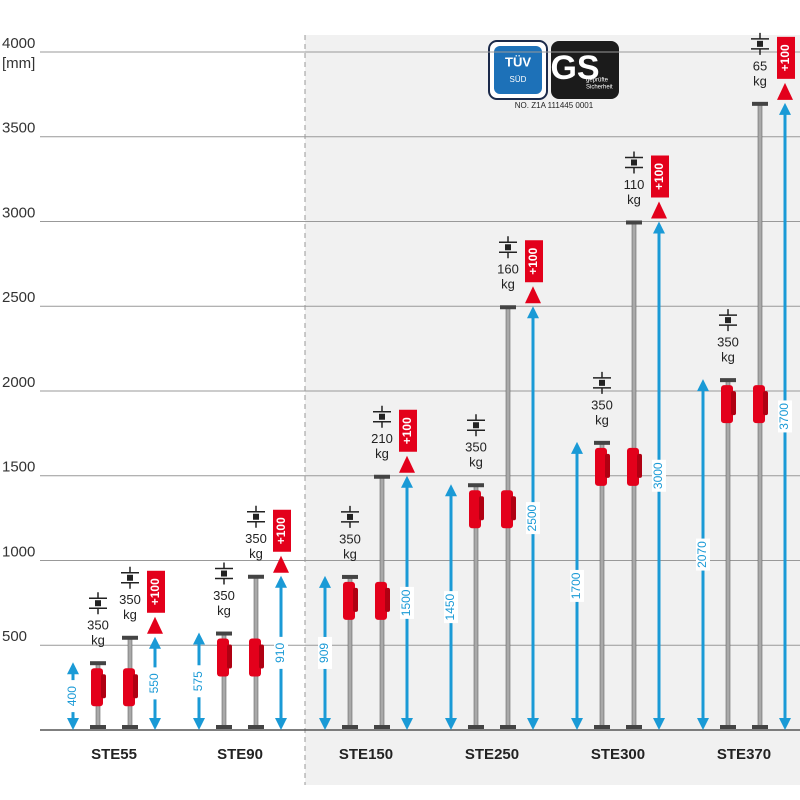 Image resolution: width=800 pixels, height=800 pixels. Describe the element at coordinates (18, 297) in the screenshot. I see `y-tick-label: 2500` at that location.